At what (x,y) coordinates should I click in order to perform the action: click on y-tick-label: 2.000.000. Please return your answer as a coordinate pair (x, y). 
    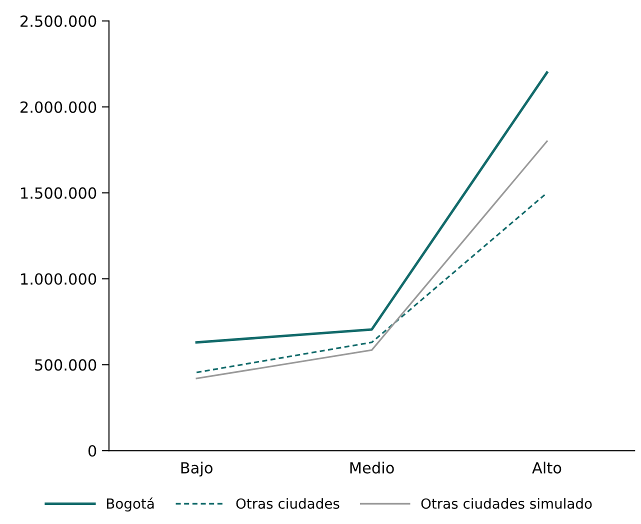
    Looking at the image, I should click on (58, 107).